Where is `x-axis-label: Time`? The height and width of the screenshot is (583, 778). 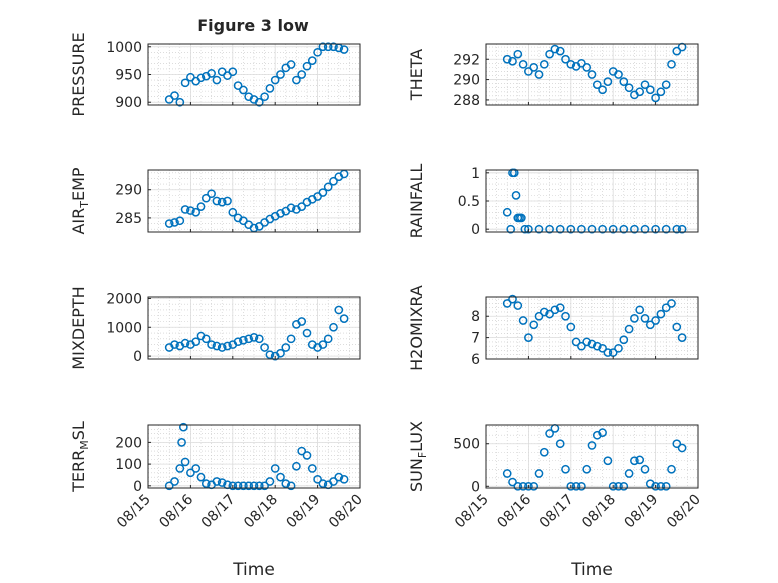 x-axis-label: Time is located at coordinates (253, 570).